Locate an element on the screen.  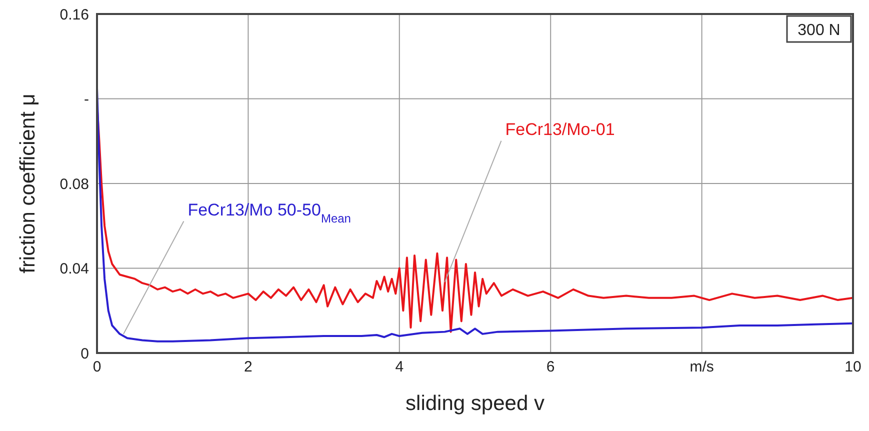
y-tick-label: 0.08 is located at coordinates (74, 184).